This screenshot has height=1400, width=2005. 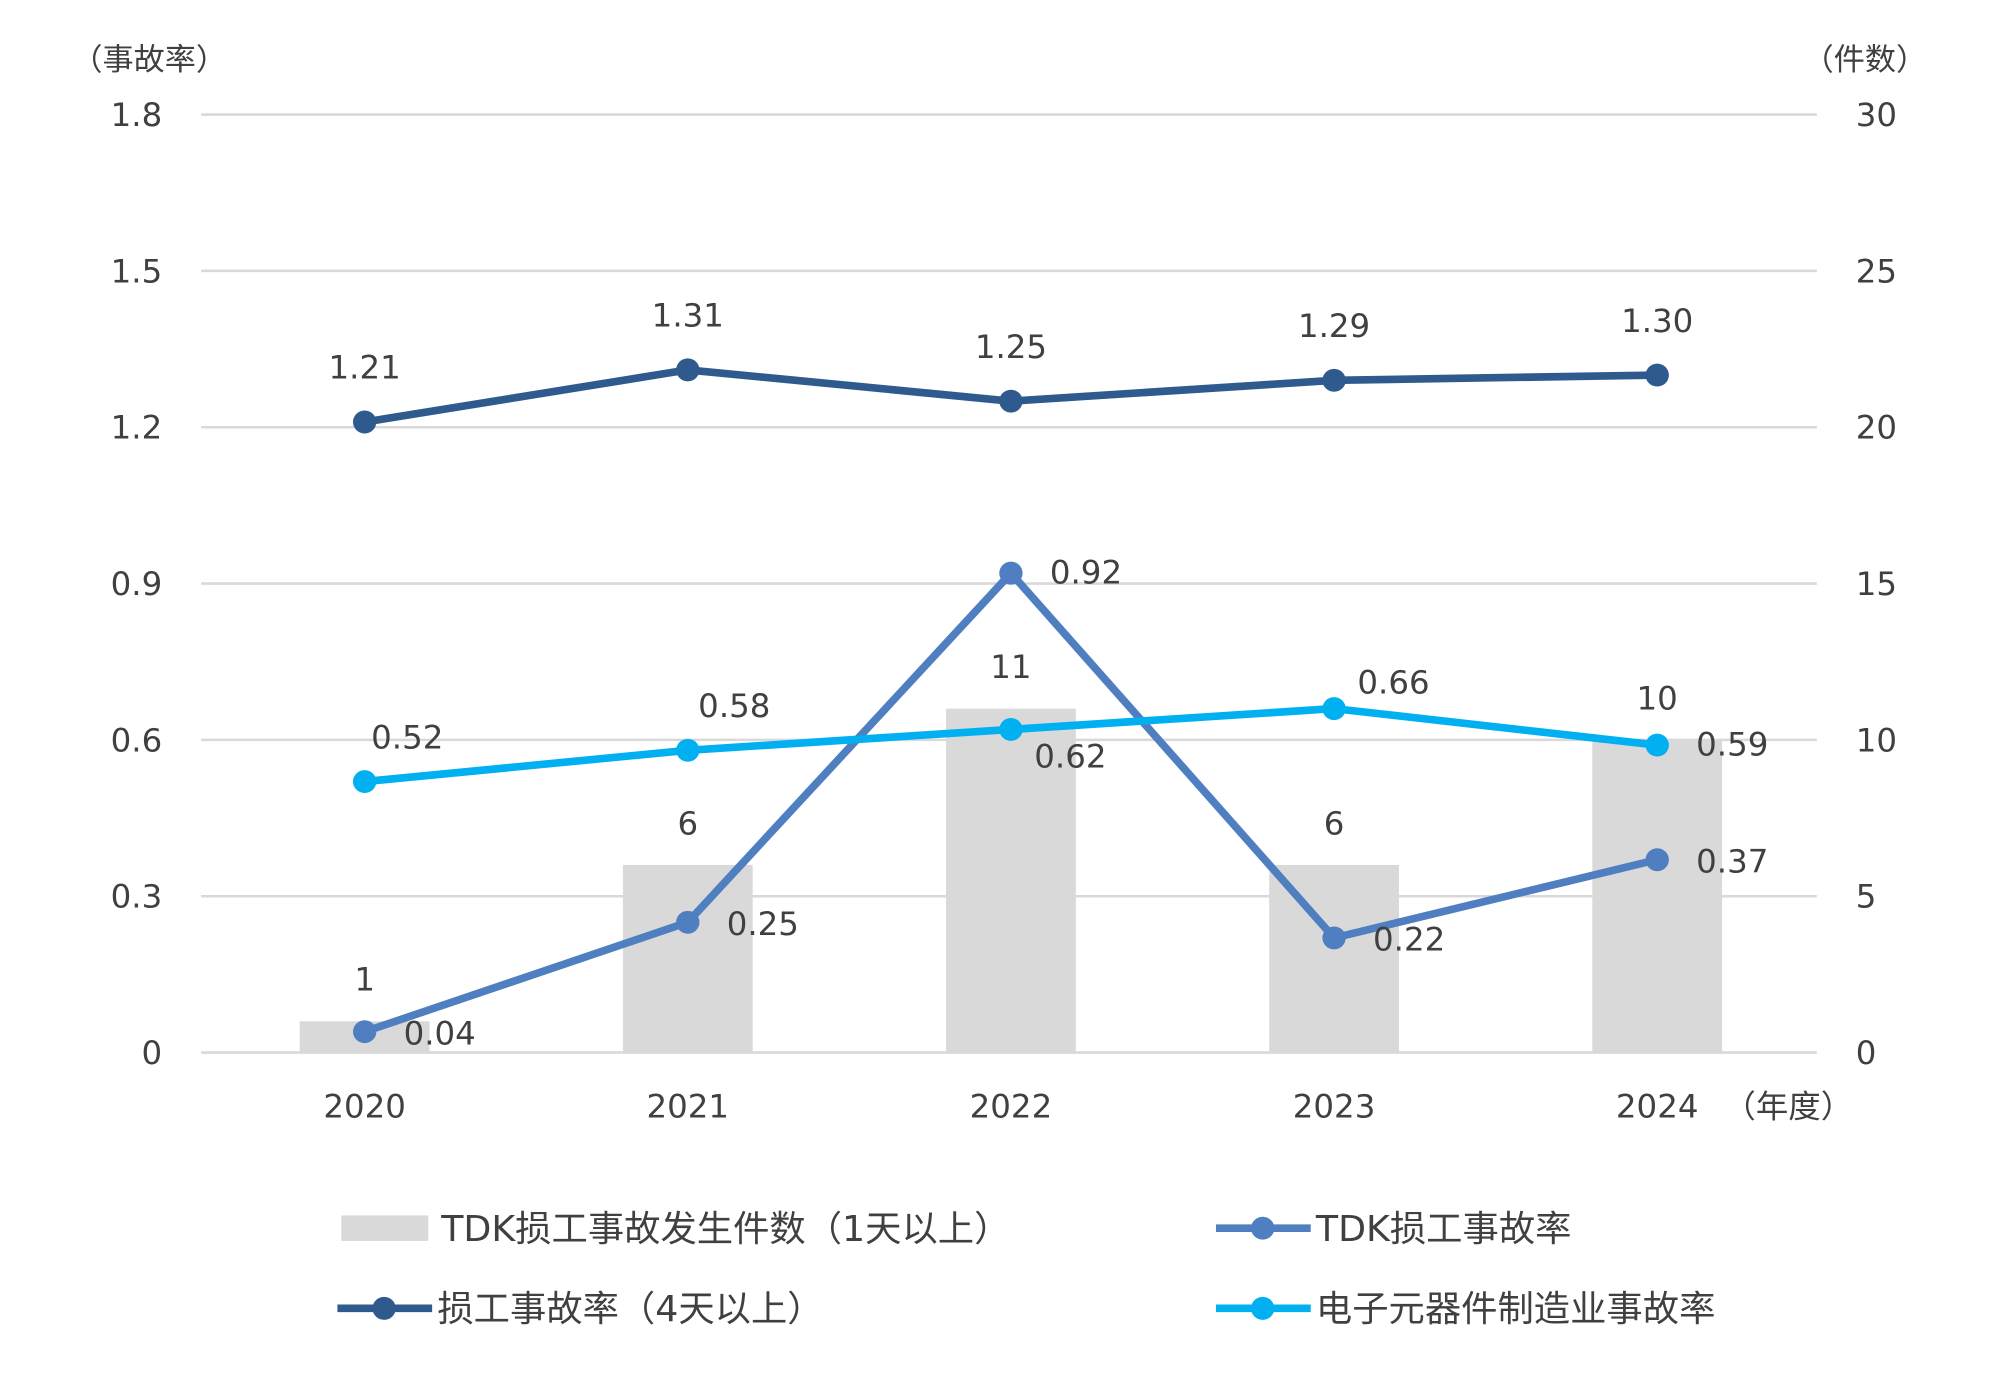 What do you see at coordinates (1334, 326) in the screenshot?
I see `series-3-data-label: 1.29` at bounding box center [1334, 326].